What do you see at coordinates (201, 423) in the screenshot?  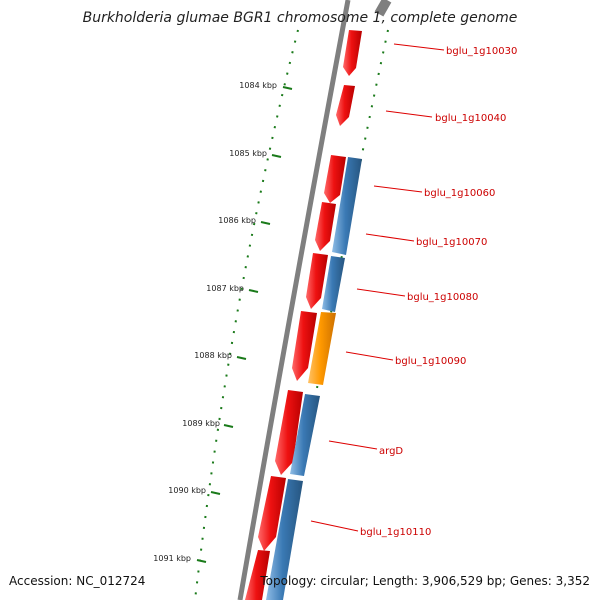 I see `scale-tick-label: 1089 kbp` at bounding box center [201, 423].